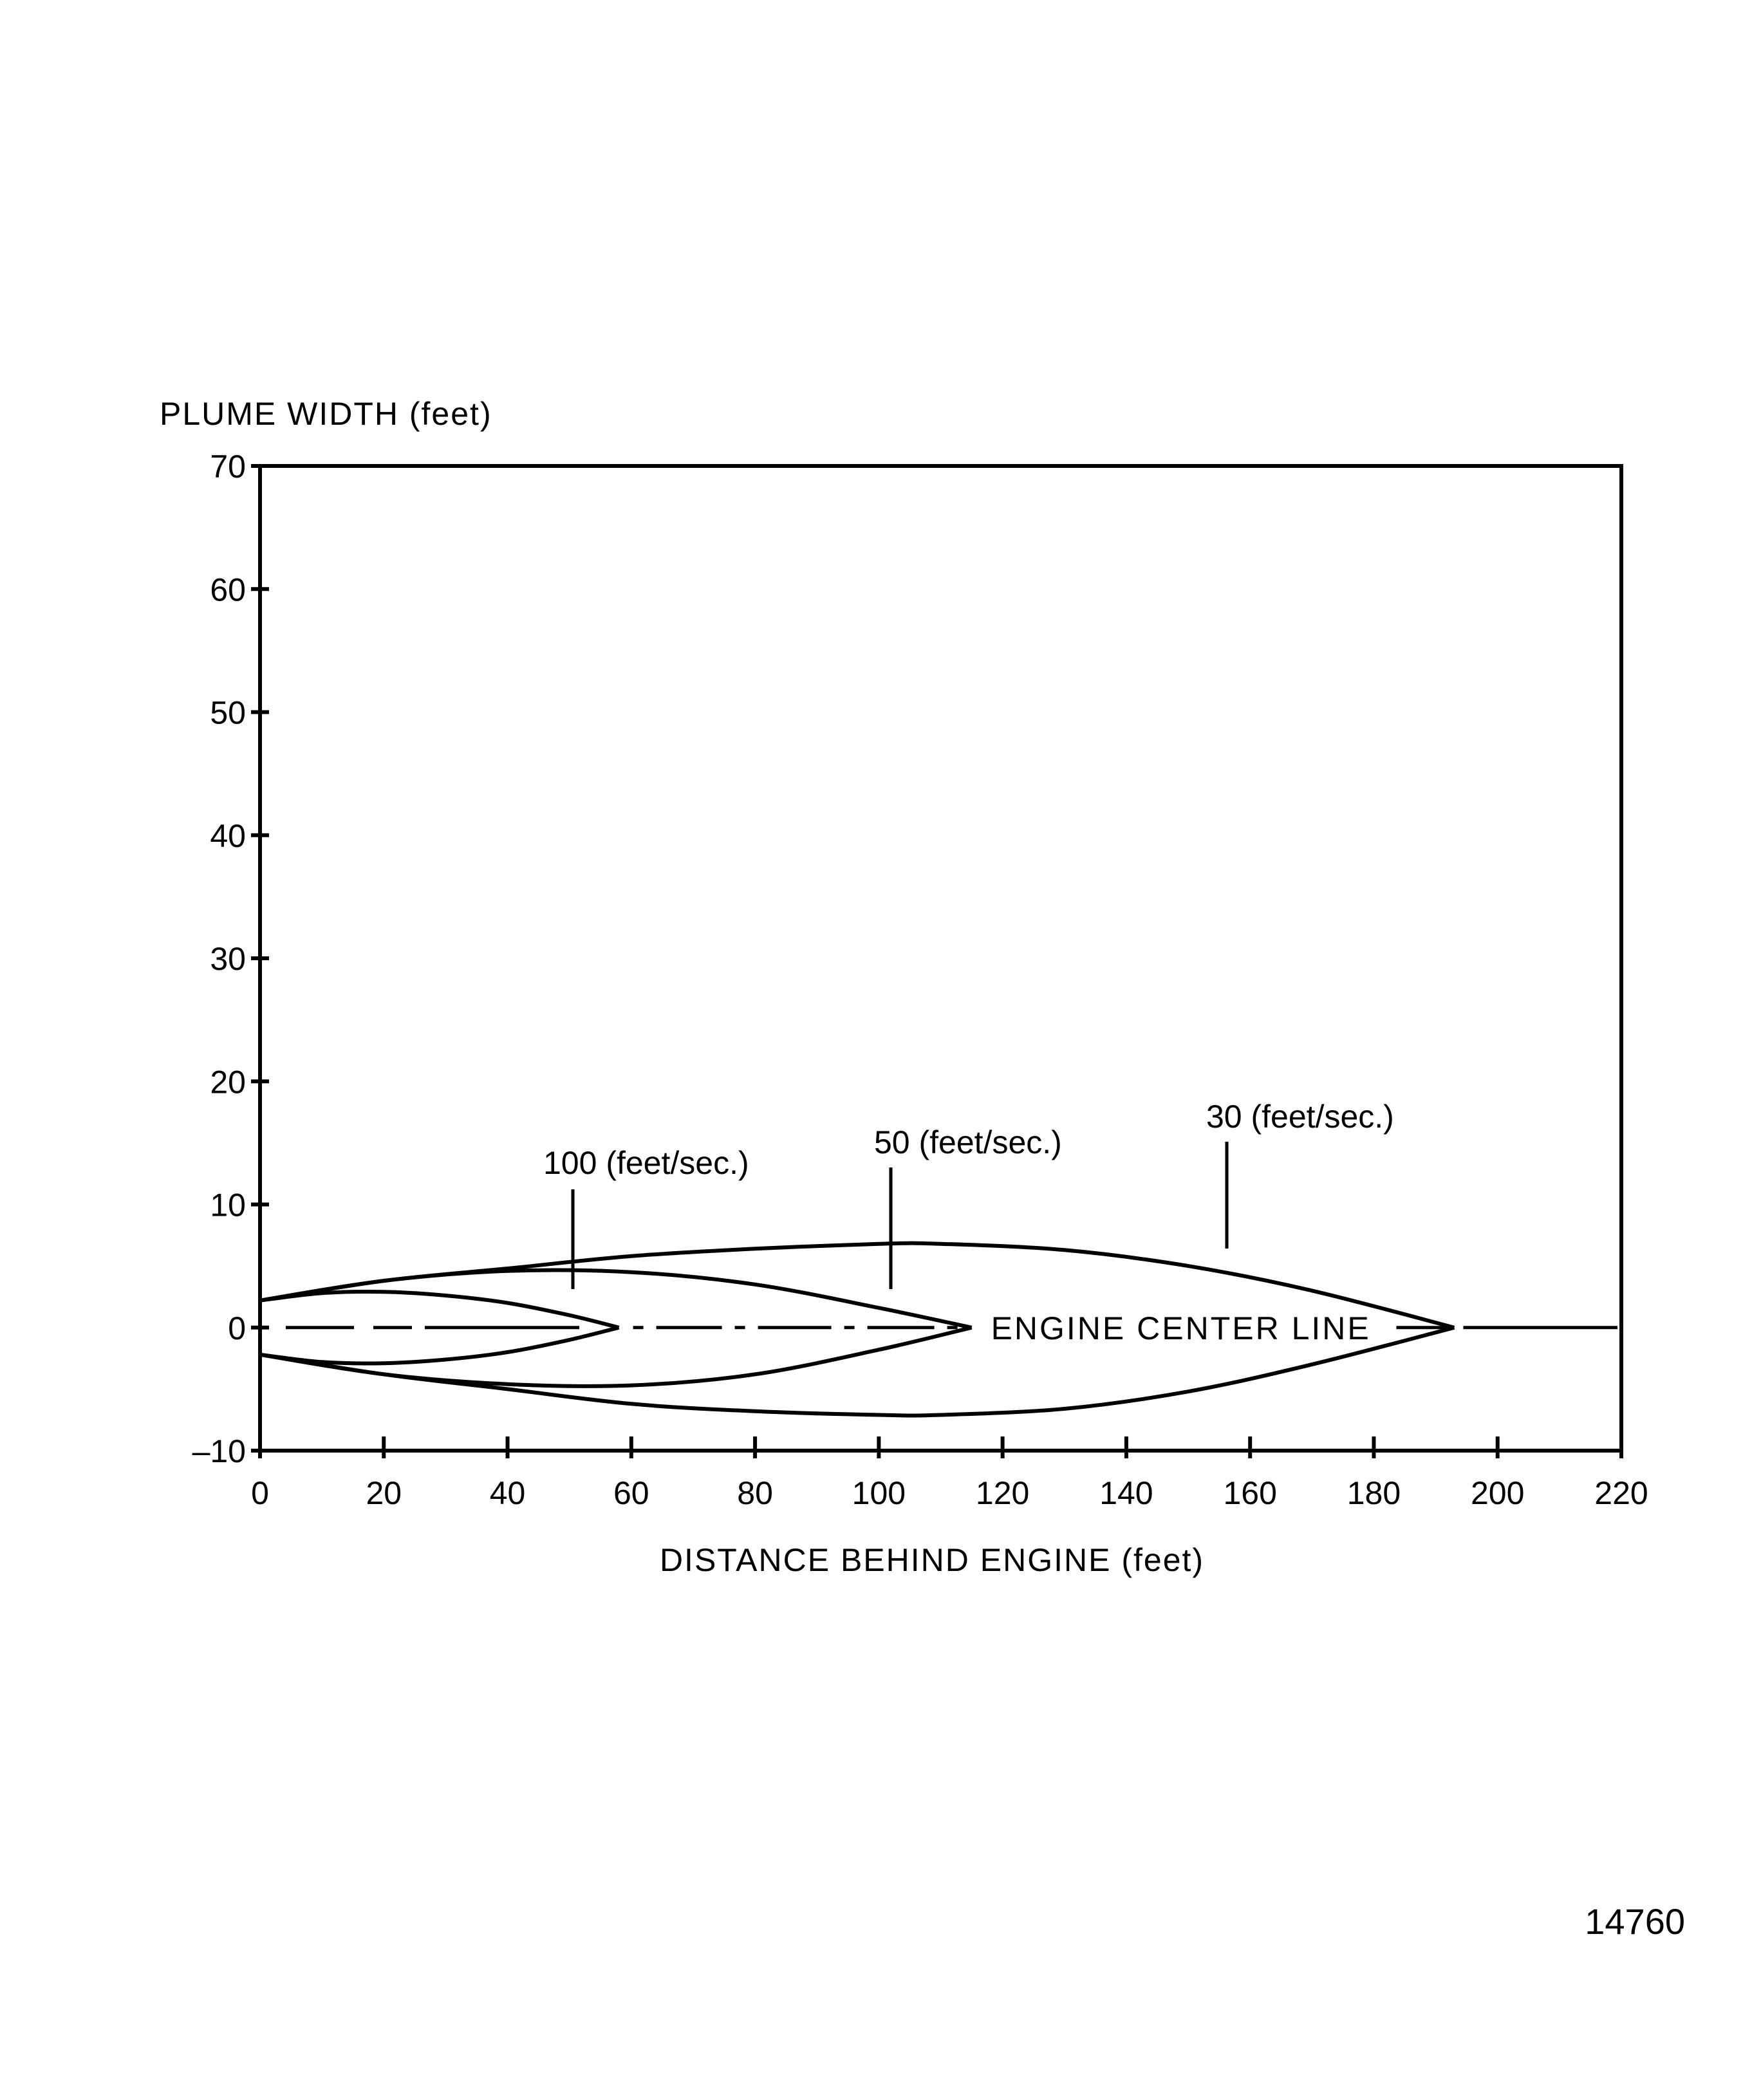  I want to click on y-tick-label: 30, so click(228, 959).